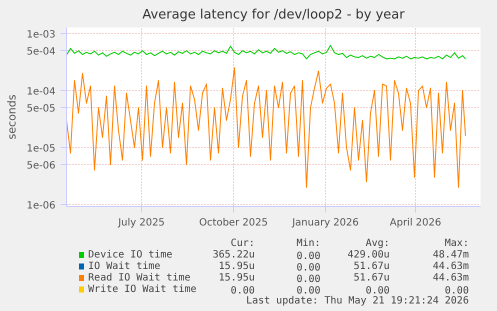 The height and width of the screenshot is (311, 497). Describe the element at coordinates (274, 15) in the screenshot. I see `chart-title: Average latency for /dev/loop2 - by year` at that location.